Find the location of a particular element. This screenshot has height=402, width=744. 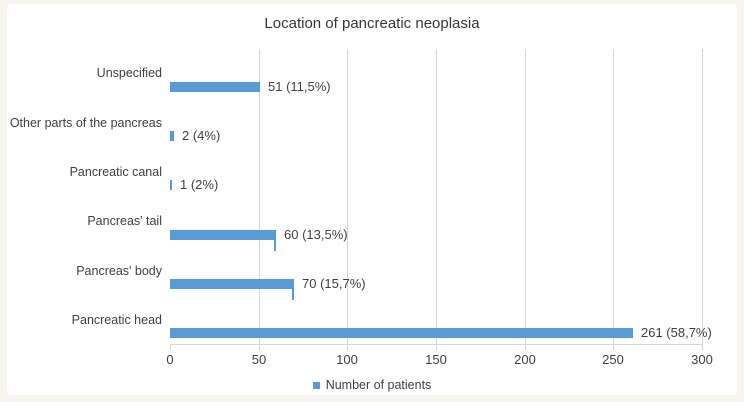

data-label: 261 (58,7%) is located at coordinates (676, 332).